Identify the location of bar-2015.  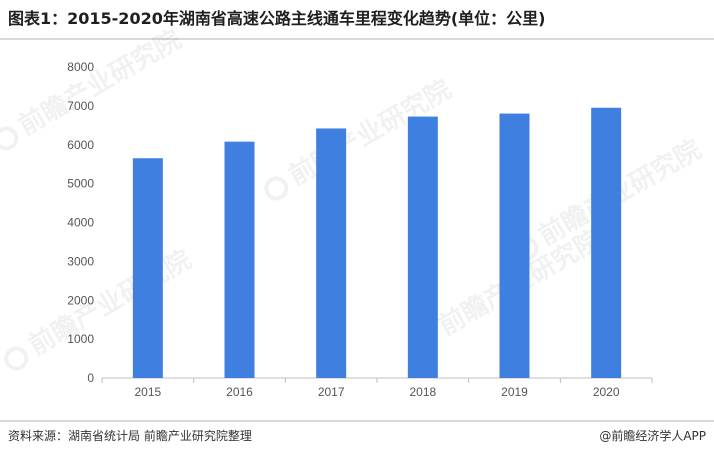
(147, 268).